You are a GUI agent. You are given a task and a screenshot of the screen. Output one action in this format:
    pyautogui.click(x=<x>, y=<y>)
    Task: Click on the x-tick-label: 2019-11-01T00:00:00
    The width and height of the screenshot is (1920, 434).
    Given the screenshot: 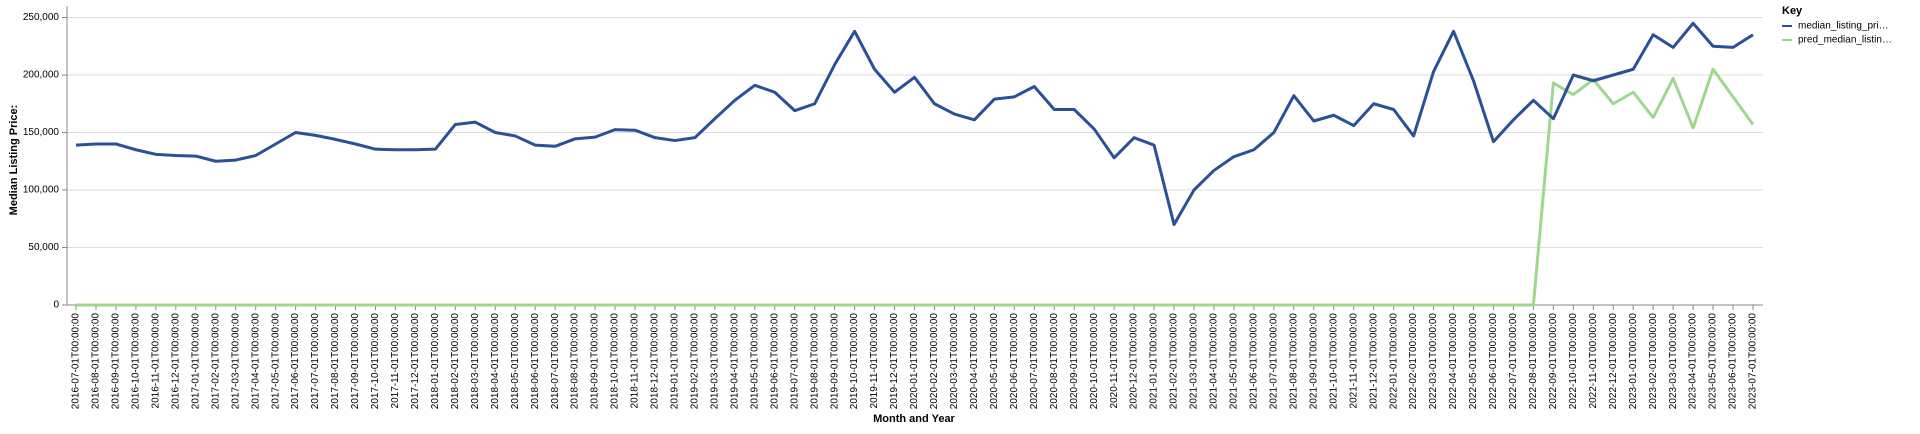 What is the action you would take?
    pyautogui.click(x=874, y=361)
    